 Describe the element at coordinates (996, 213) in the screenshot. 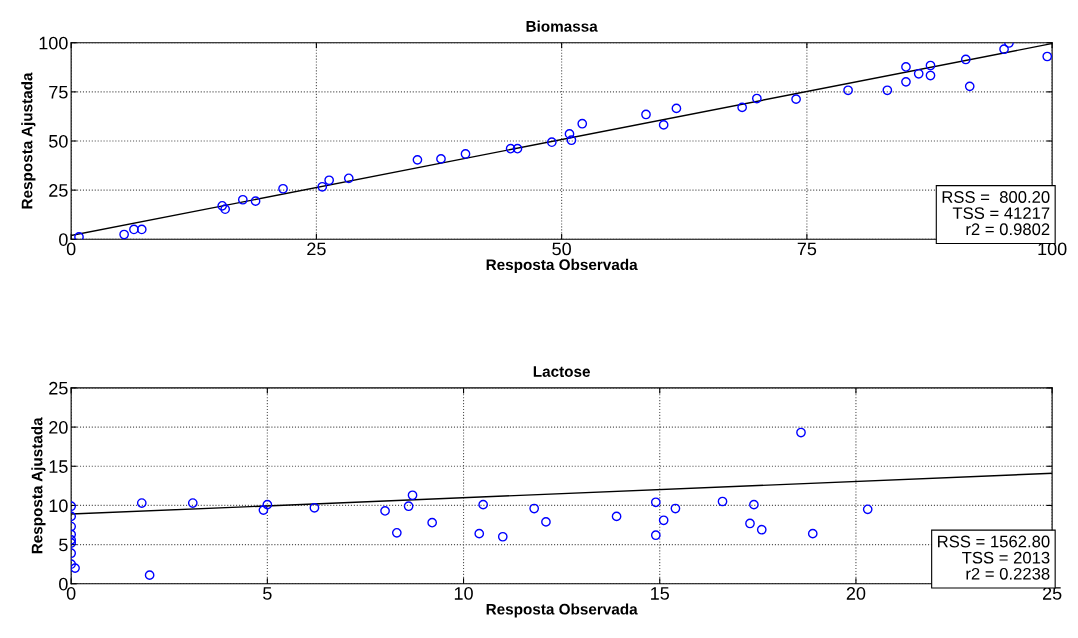

I see `annotation: RSS = 800.20 TSS = 41217 r2 = 0.9802` at that location.